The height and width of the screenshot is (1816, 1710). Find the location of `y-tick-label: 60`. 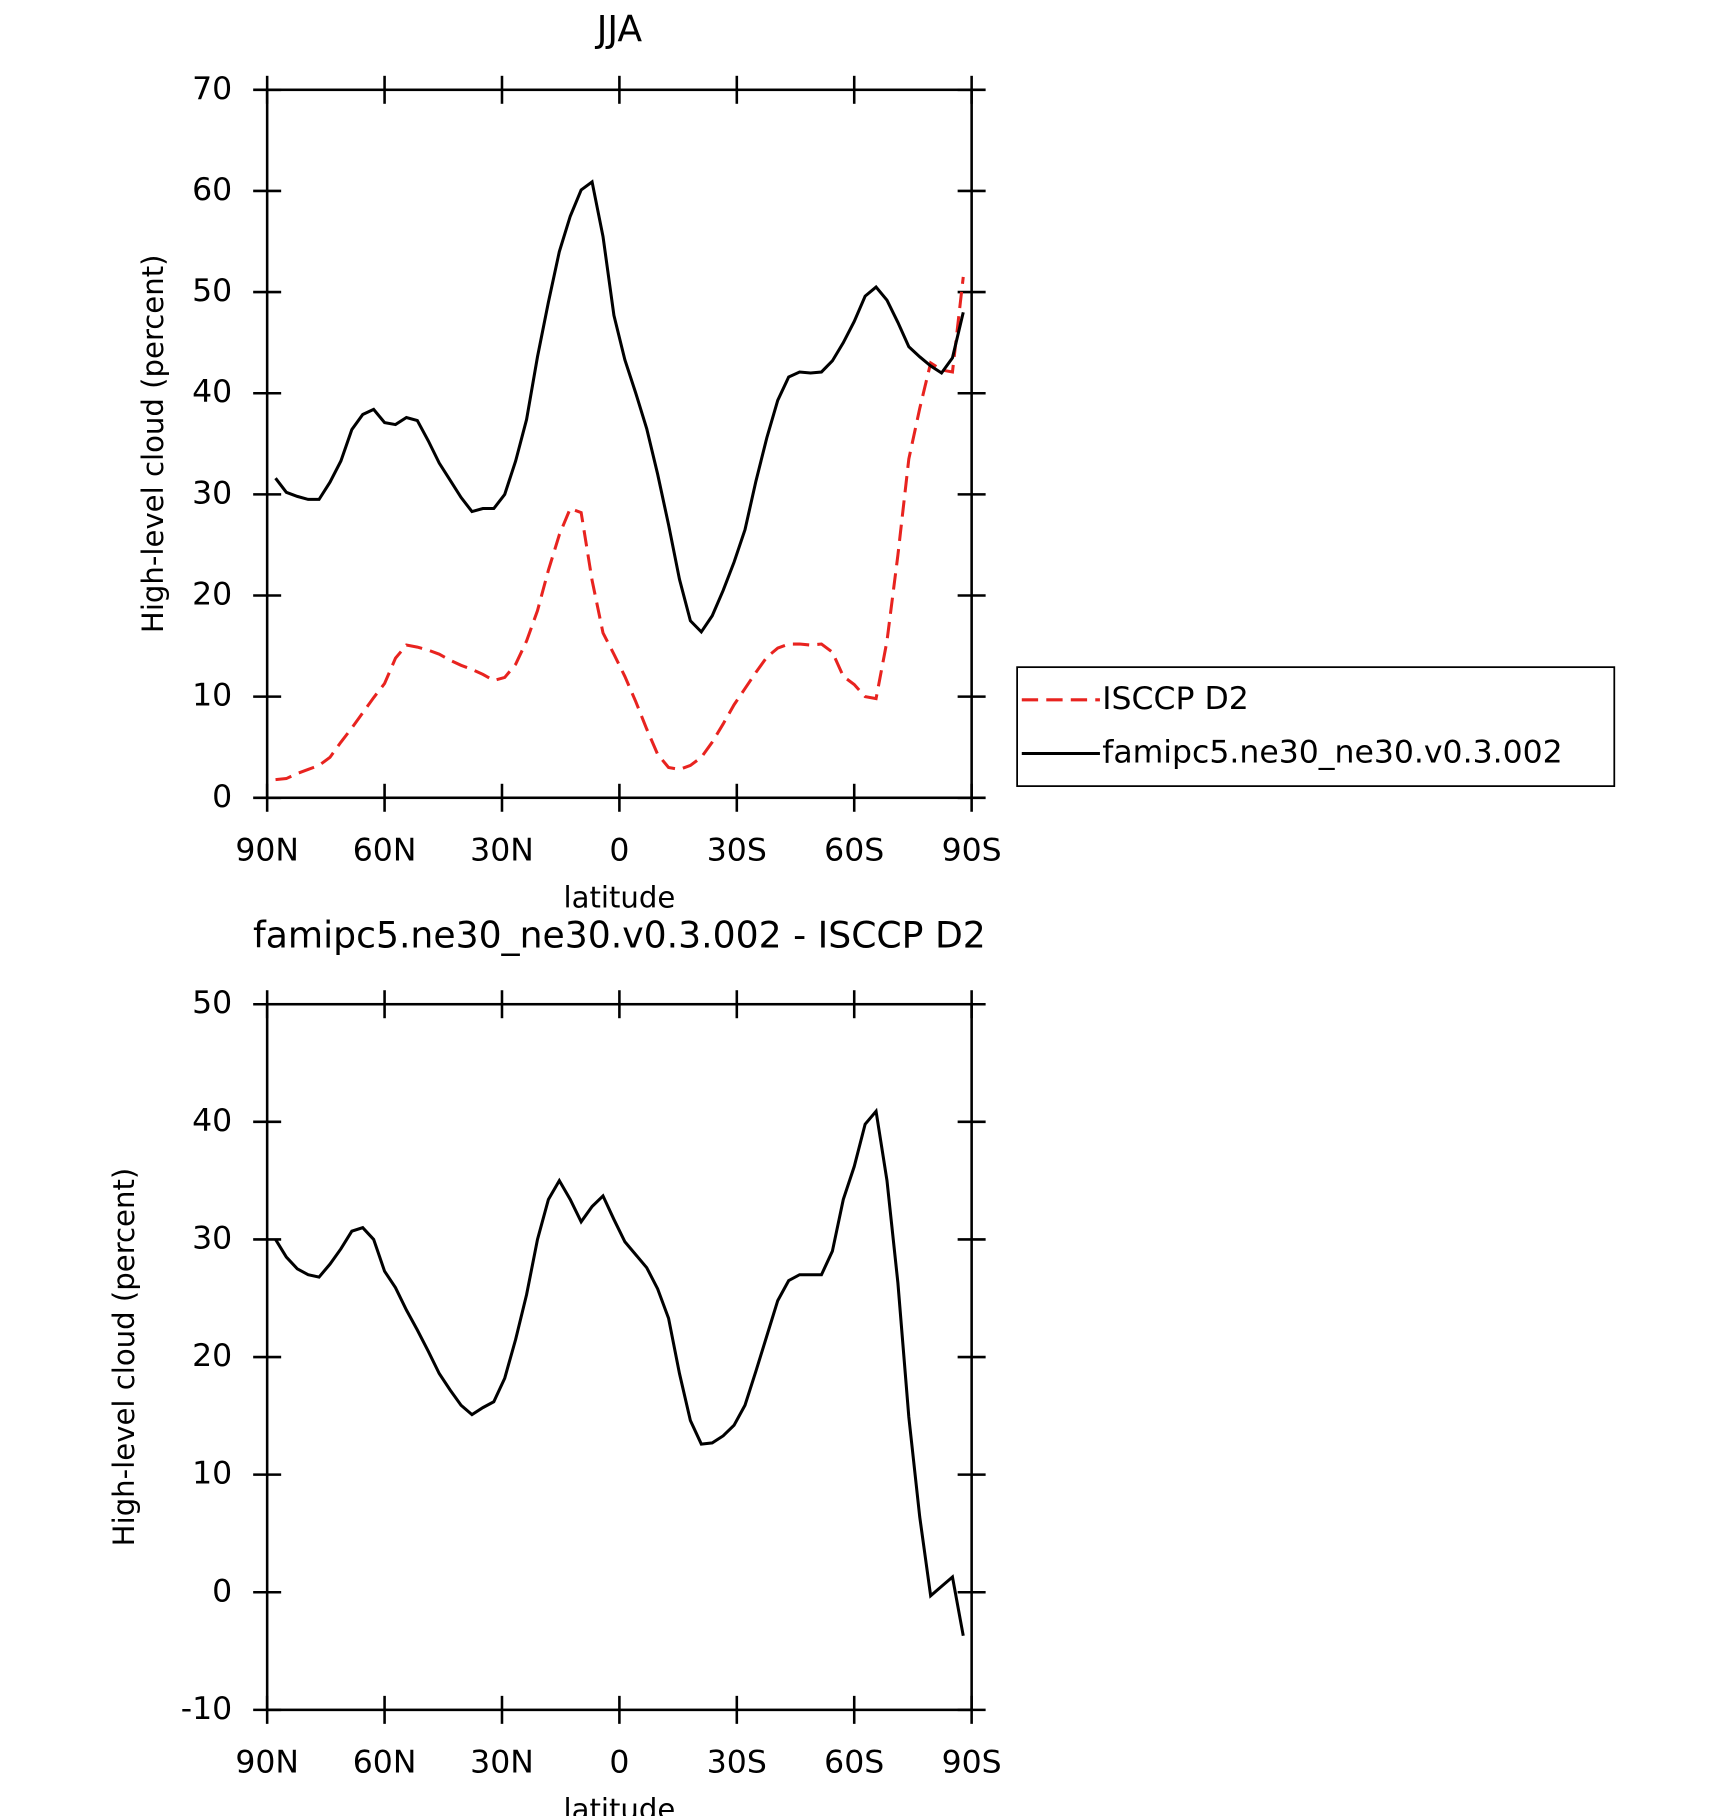

y-tick-label: 60 is located at coordinates (212, 190).